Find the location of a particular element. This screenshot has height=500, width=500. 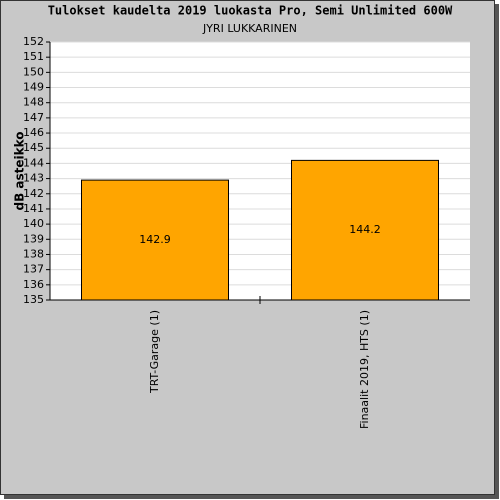

y-tick-label: 151 is located at coordinates (33, 56).